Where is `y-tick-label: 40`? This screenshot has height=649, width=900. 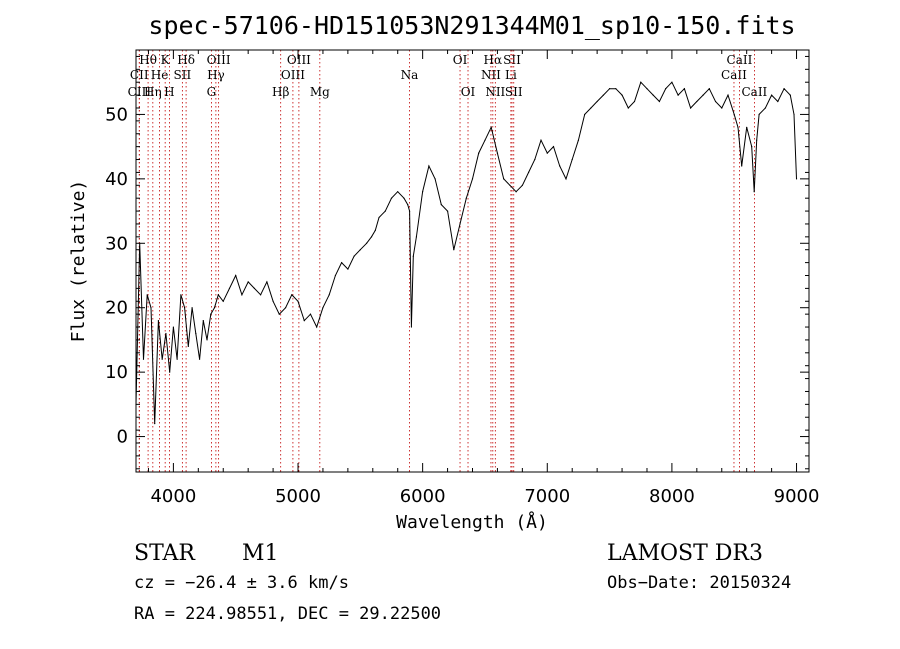
y-tick-label: 40 is located at coordinates (116, 179).